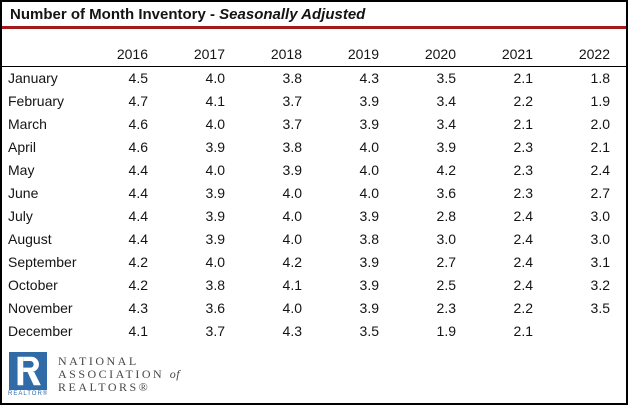 The height and width of the screenshot is (405, 628). What do you see at coordinates (23, 193) in the screenshot?
I see `month-label: June` at bounding box center [23, 193].